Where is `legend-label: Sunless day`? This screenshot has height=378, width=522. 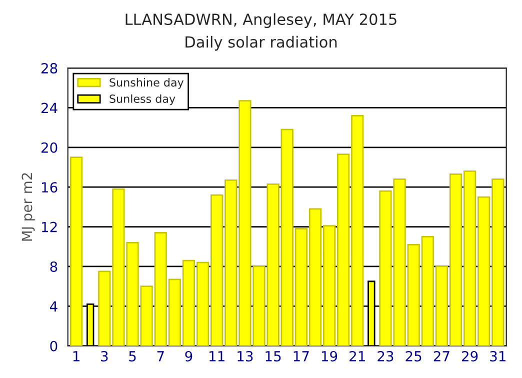
legend-label: Sunless day is located at coordinates (143, 100).